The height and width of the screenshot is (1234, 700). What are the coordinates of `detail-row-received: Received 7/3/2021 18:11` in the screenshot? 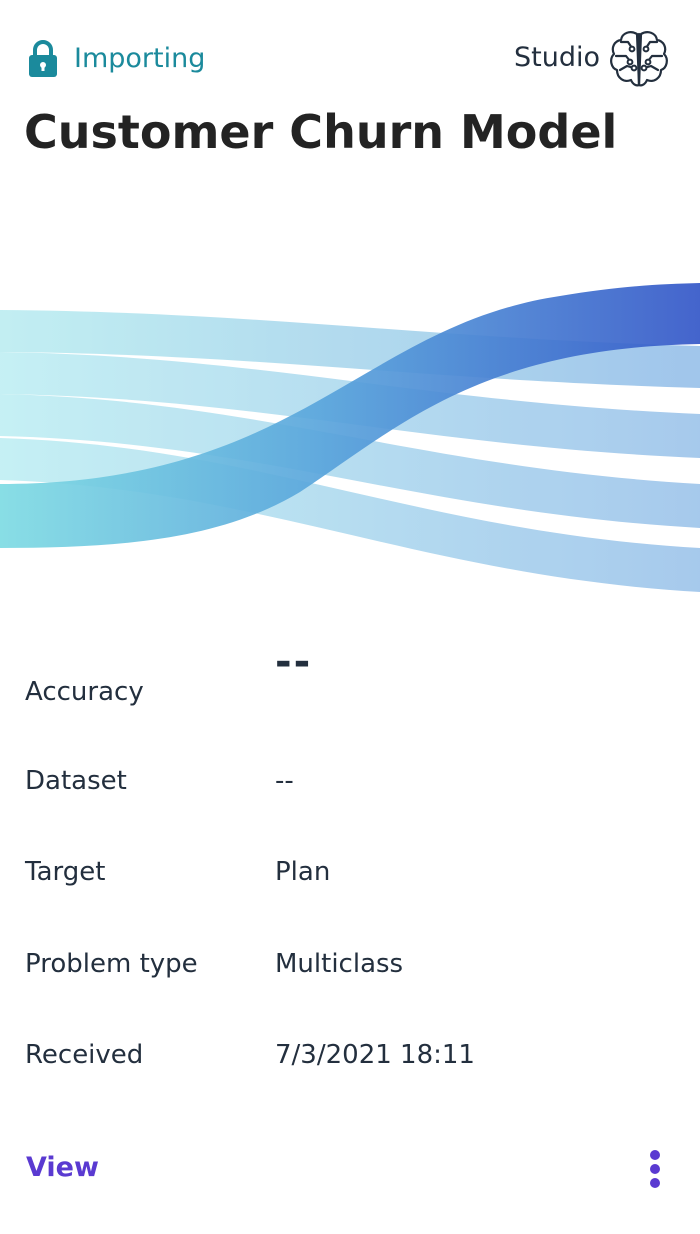 It's located at (350, 1055).